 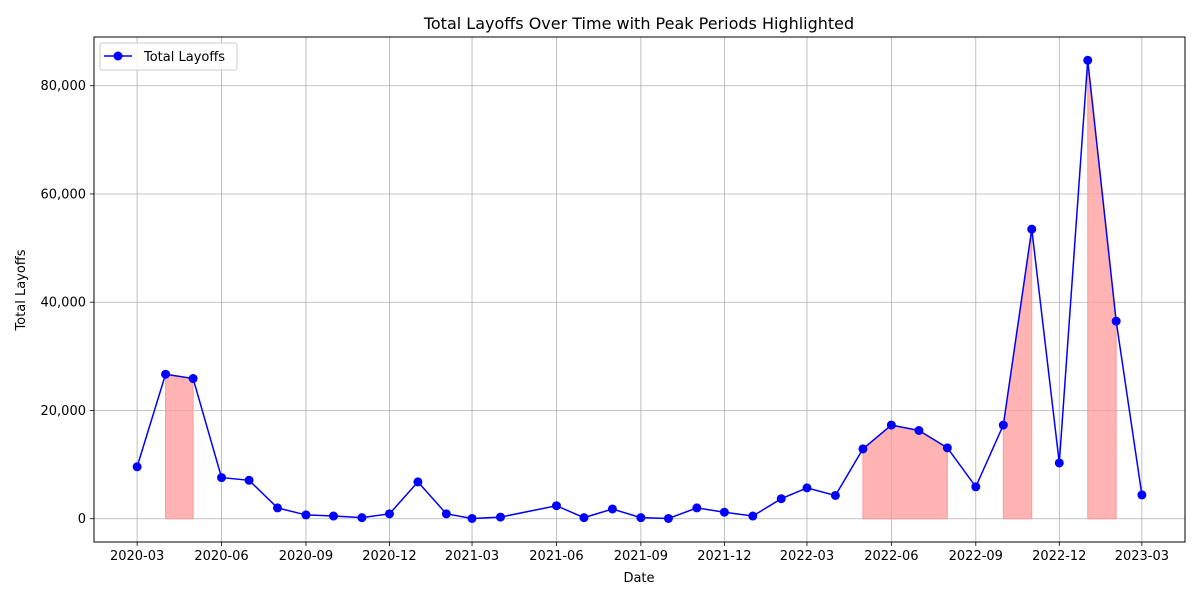 I want to click on legend-marker, so click(x=118, y=56).